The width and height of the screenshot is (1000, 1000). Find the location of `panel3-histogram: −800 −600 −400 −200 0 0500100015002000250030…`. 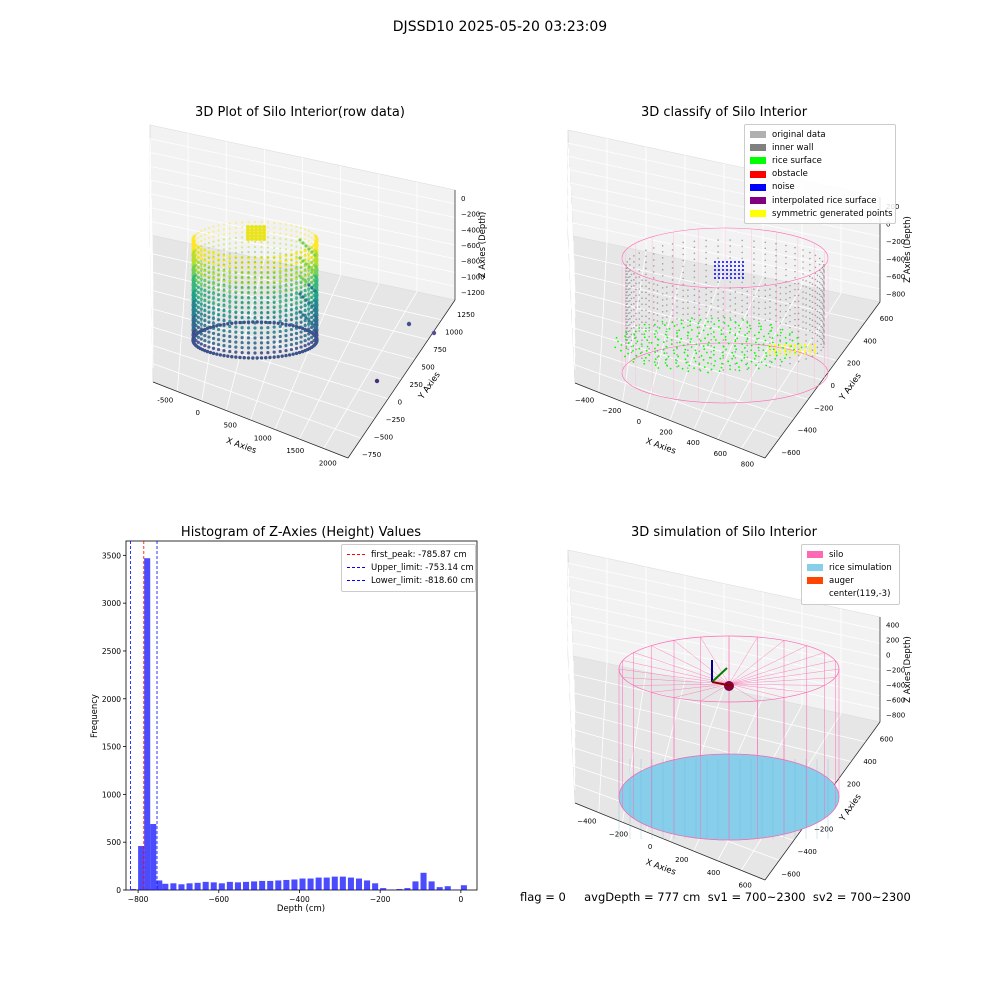

panel3-histogram: −800 −600 −400 −200 0 0500100015002000250030… is located at coordinates (284, 727).